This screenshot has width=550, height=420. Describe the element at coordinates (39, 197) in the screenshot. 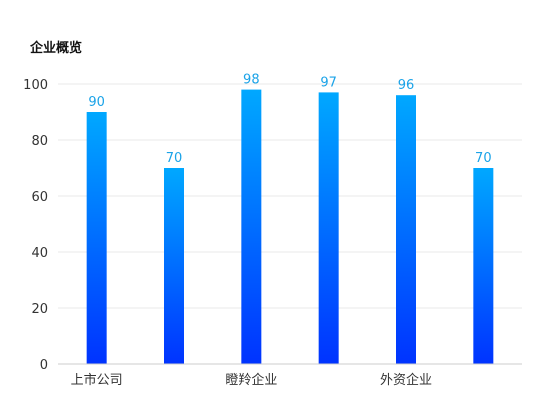

I see `y-tick-label: 60` at that location.